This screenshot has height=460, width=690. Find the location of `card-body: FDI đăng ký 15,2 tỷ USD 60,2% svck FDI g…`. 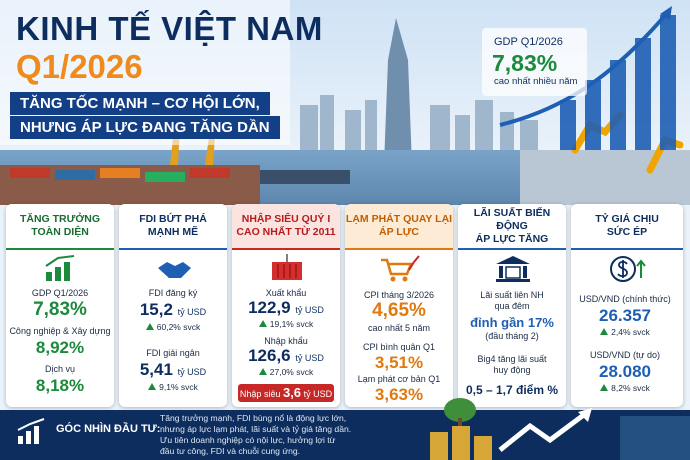

card-body: FDI đăng ký 15,2 tỷ USD 60,2% svck FDI g… is located at coordinates (173, 328).